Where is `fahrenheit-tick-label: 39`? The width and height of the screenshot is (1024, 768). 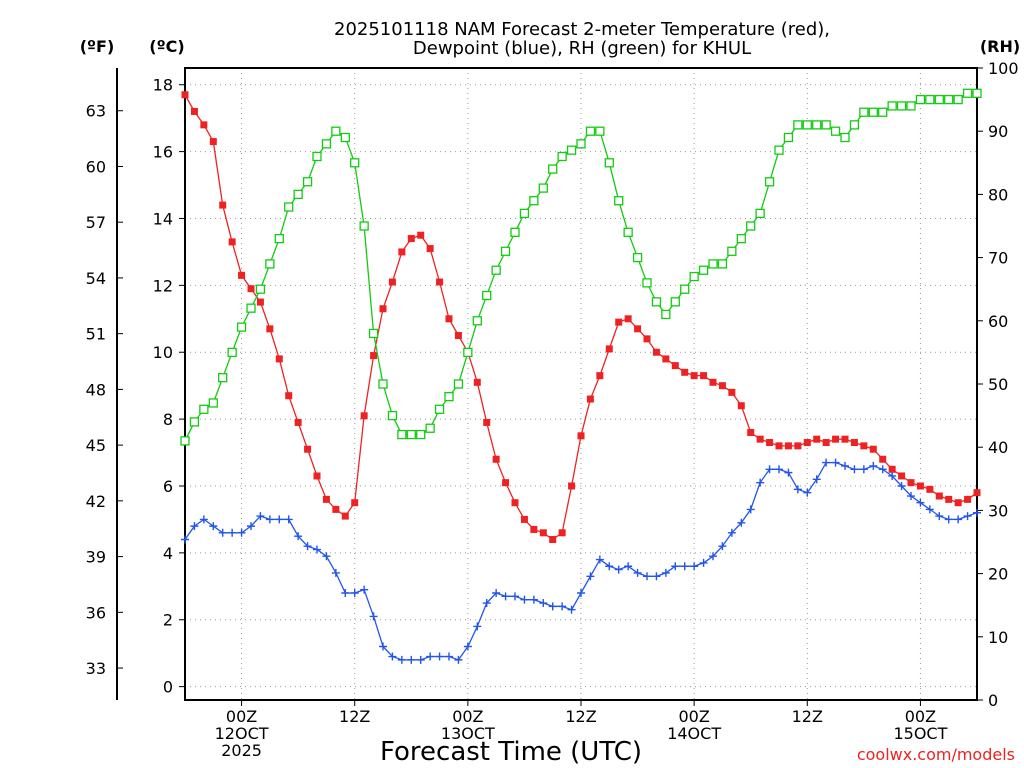 fahrenheit-tick-label: 39 is located at coordinates (96, 557).